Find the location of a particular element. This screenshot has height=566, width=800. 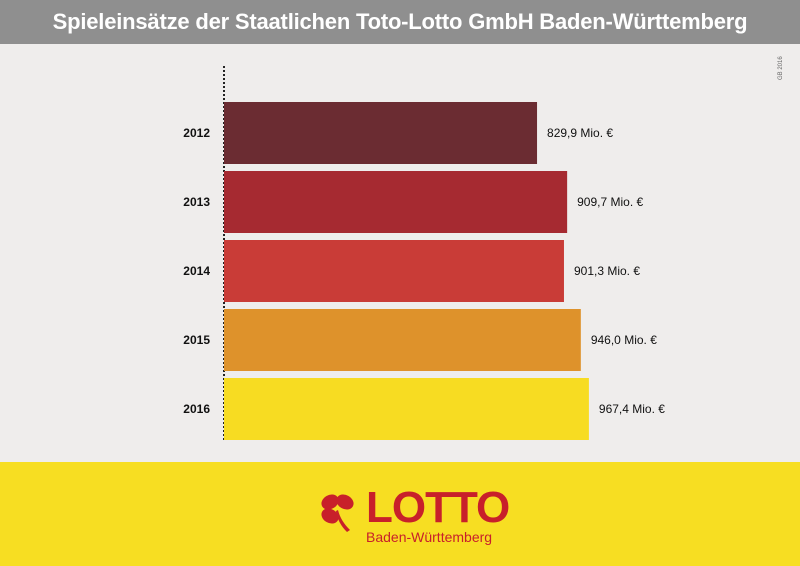

clover-icon is located at coordinates (337, 513).